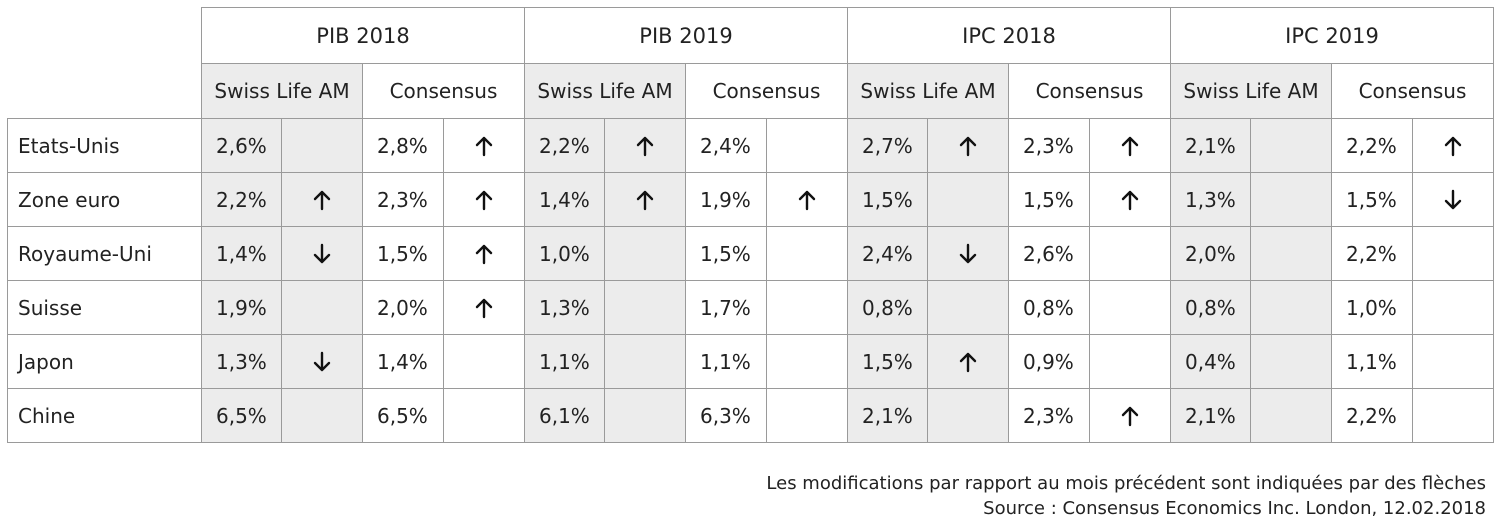 This screenshot has height=526, width=1496. I want to click on arrow-down-icon, so click(1453, 199).